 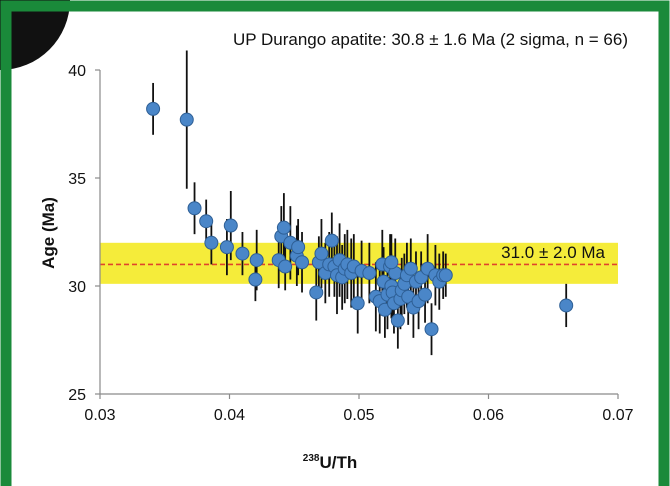 What do you see at coordinates (488, 415) in the screenshot?
I see `x-tick-label: 0.06` at bounding box center [488, 415].